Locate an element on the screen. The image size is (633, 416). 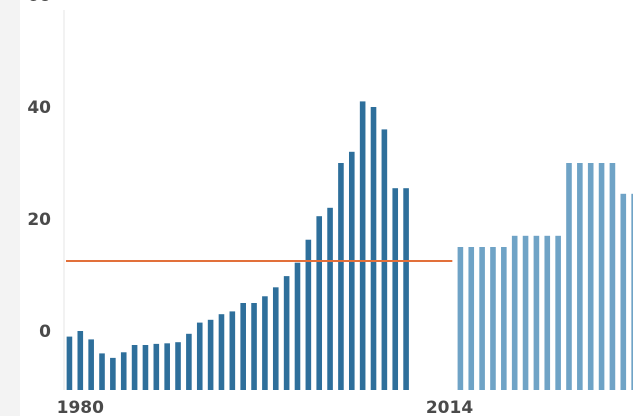
x-axis-tick-labels: 198020142034 is located at coordinates (265, 407).